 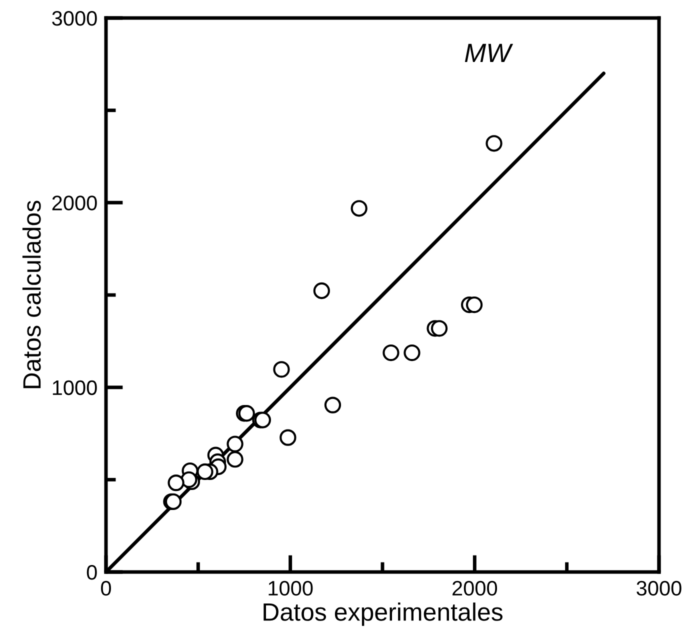 What do you see at coordinates (489, 53) in the screenshot?
I see `annotation: MW` at bounding box center [489, 53].